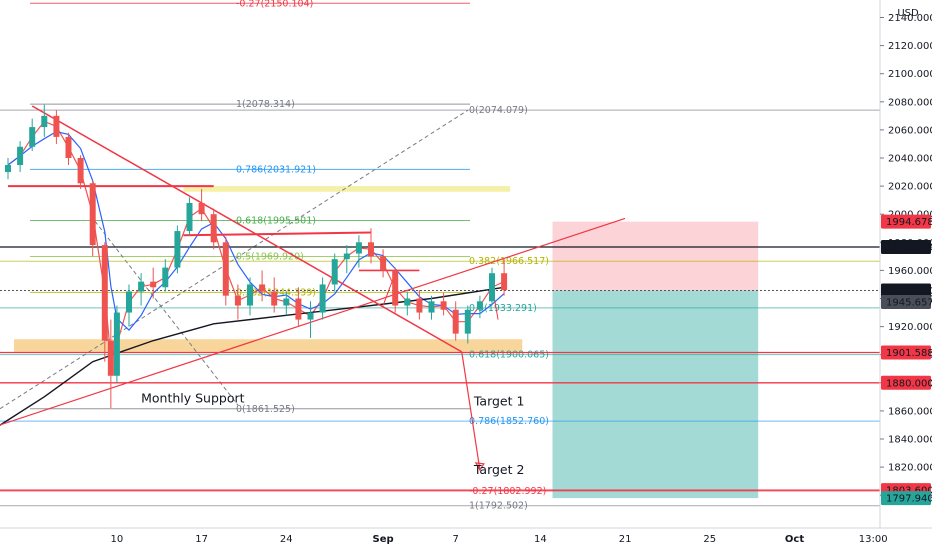  Describe the element at coordinates (908, 13) in the screenshot. I see `currency-label: USD` at that location.